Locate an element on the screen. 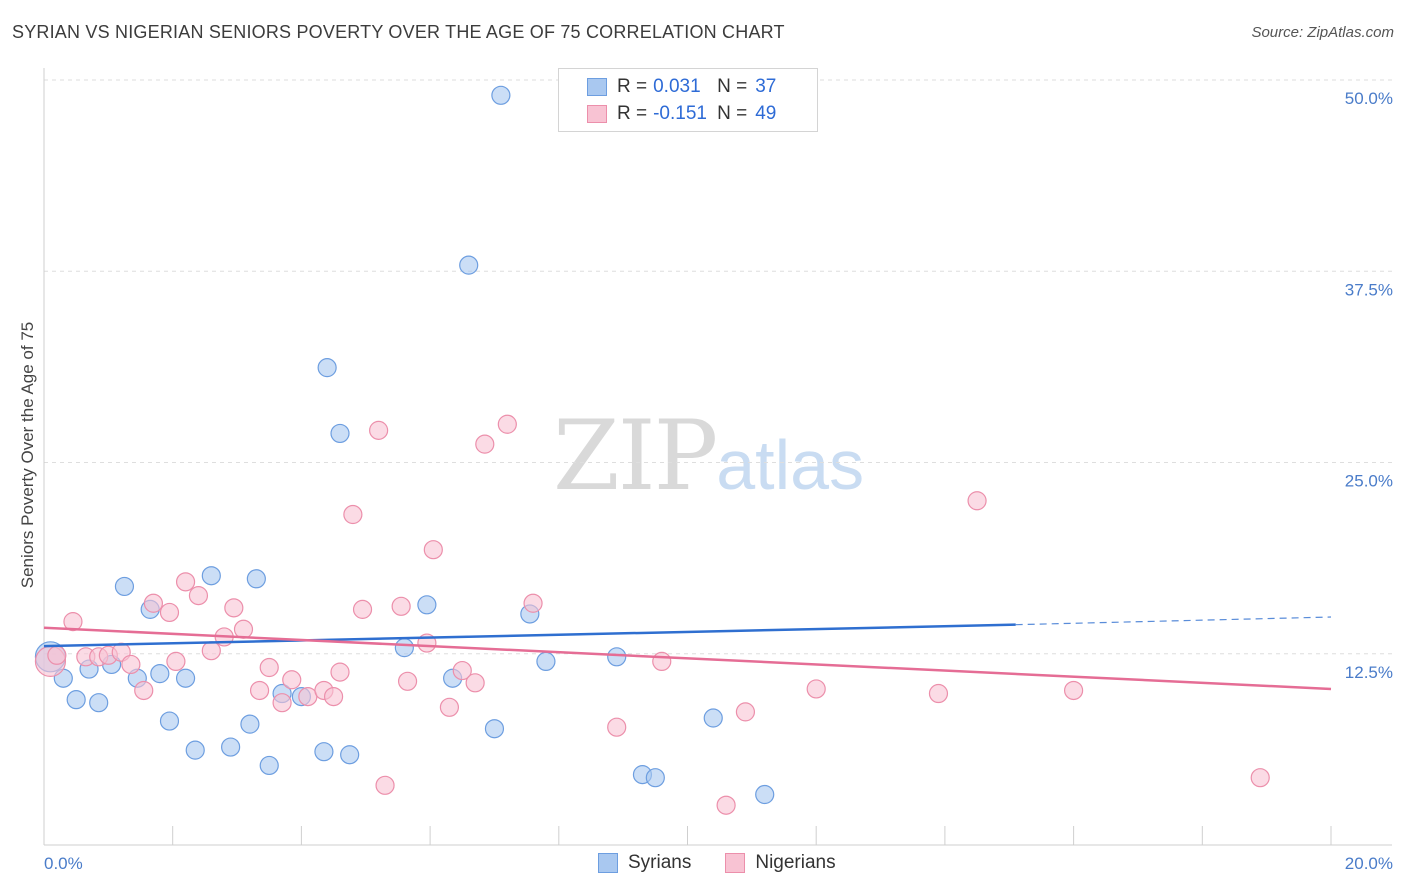  source-label: Source: ZipAtlas.com is located at coordinates (1322, 32).